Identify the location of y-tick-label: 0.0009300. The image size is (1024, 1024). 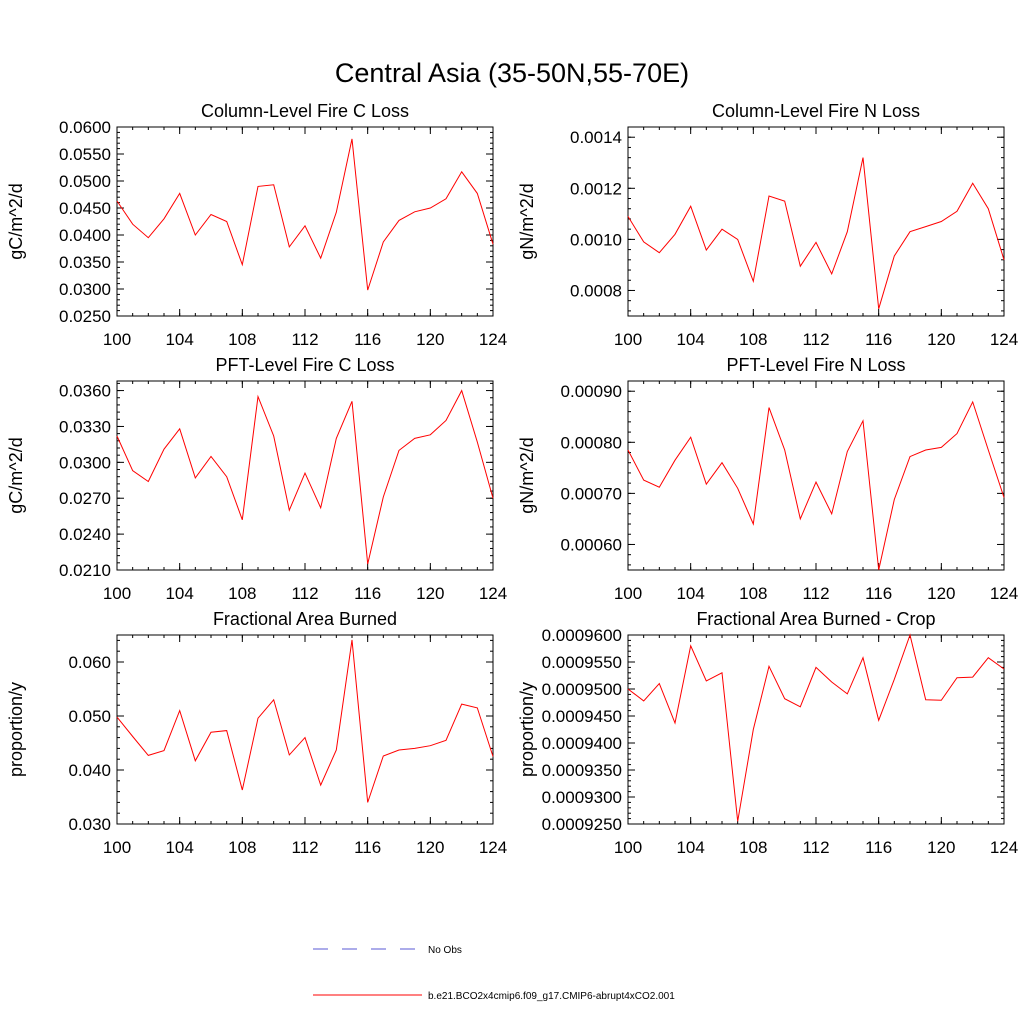
(582, 797).